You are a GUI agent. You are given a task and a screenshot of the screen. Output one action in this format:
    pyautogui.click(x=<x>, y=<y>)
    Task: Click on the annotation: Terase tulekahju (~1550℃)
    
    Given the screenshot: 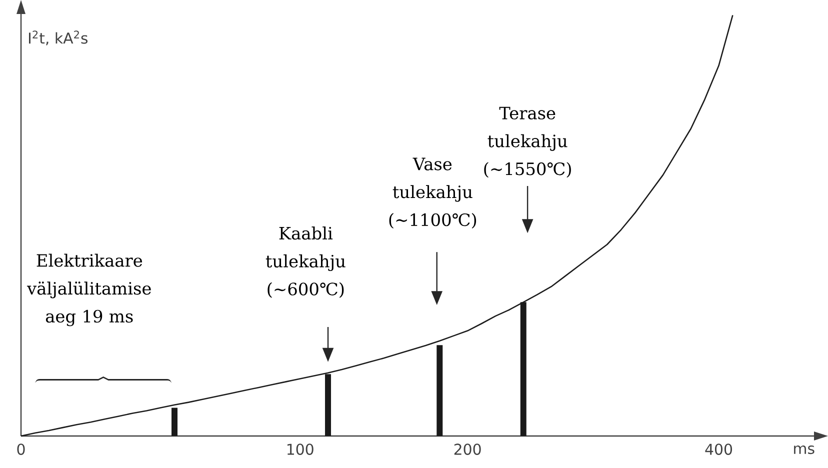 What is the action you would take?
    pyautogui.click(x=527, y=142)
    